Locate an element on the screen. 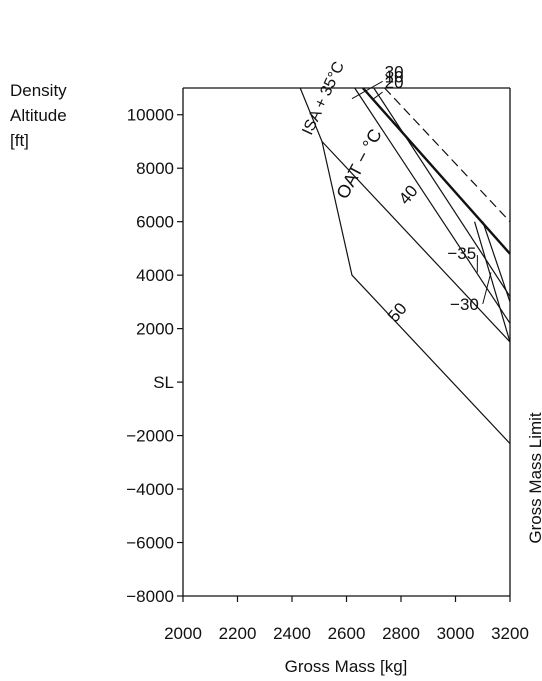  annotation-t30: 30 is located at coordinates (394, 71).